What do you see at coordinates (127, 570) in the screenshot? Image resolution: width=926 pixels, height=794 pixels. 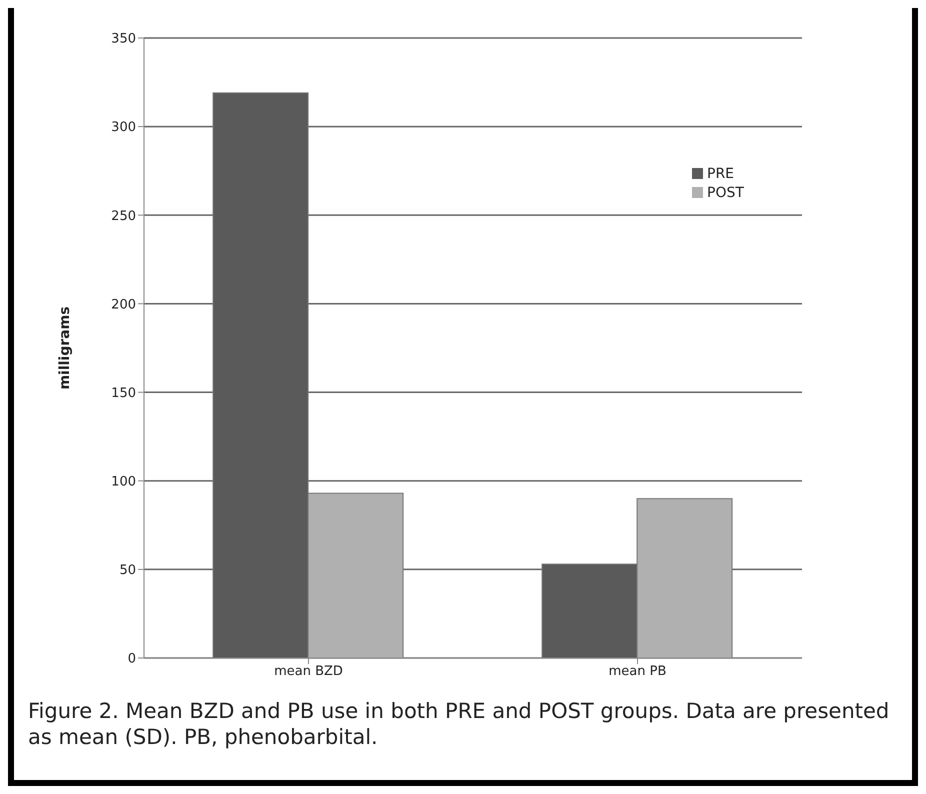 I see `y-tick-label: 50` at bounding box center [127, 570].